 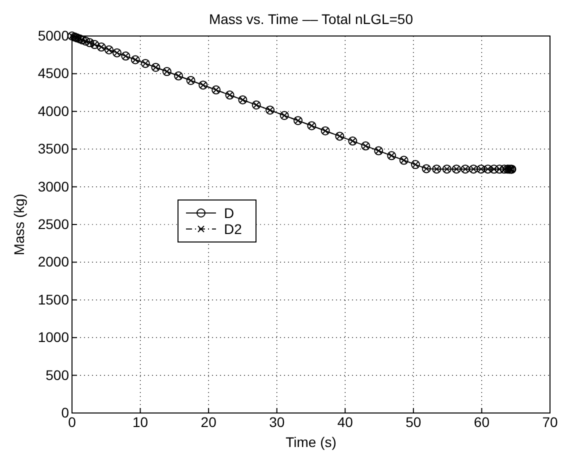 I want to click on y-tick-label: 1000, so click(x=54, y=337).